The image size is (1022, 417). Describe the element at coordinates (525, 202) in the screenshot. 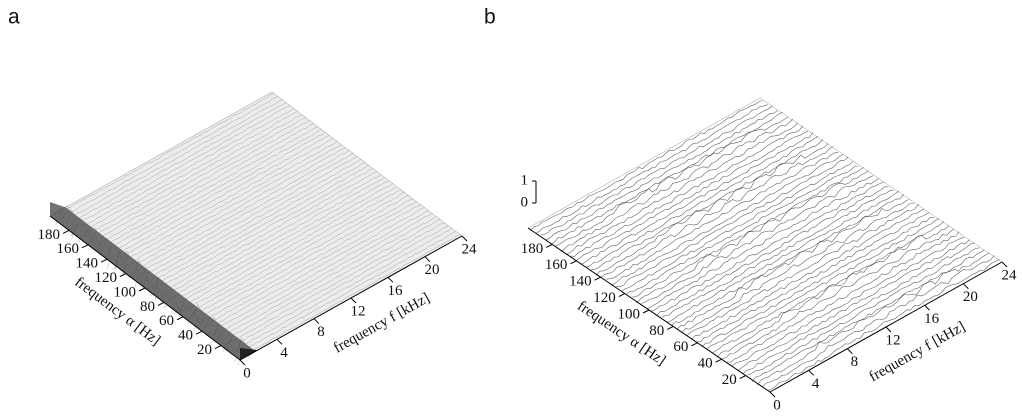

I see `z-tick-label: 0` at that location.